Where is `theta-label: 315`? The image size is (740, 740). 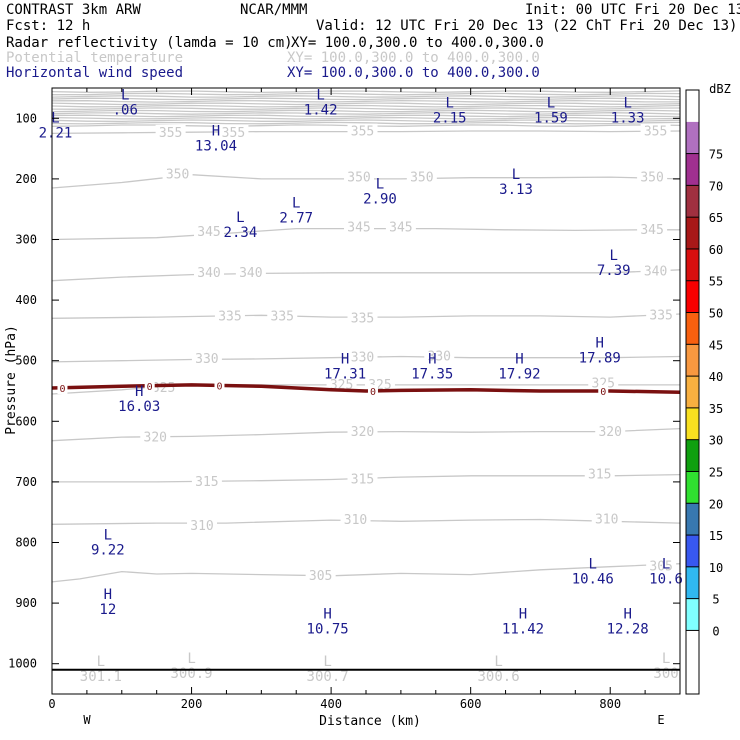 theta-label: 315 is located at coordinates (362, 479).